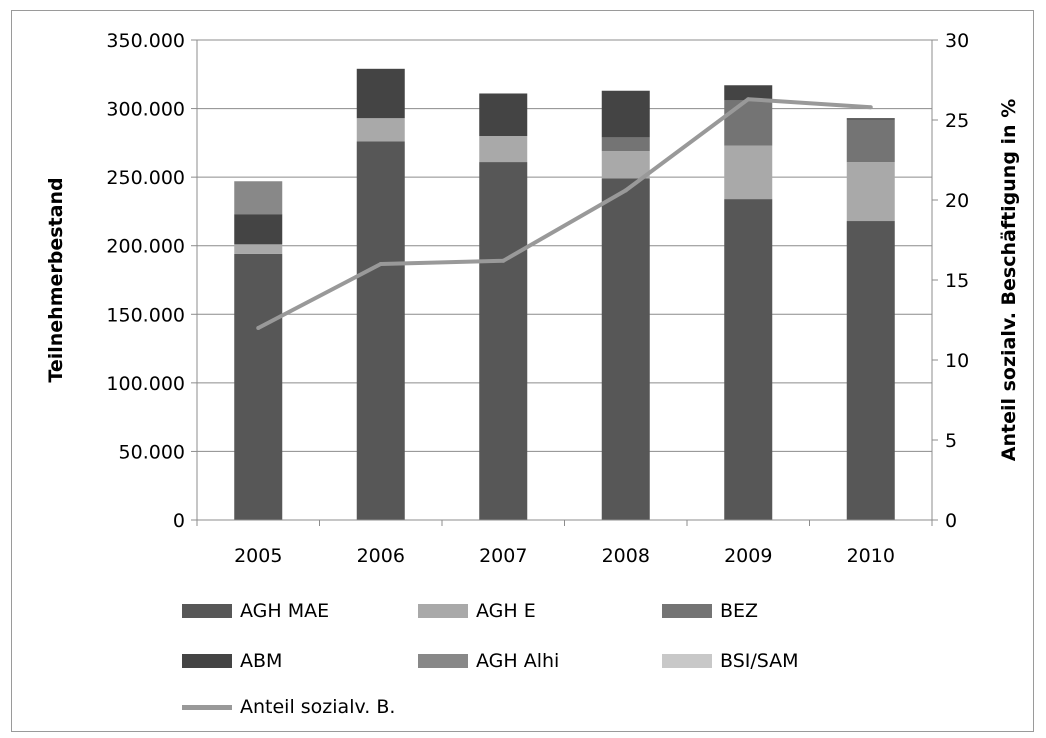 This screenshot has width=1046, height=738. Describe the element at coordinates (318, 707) in the screenshot. I see `legend-label: Anteil sozialv. B.` at that location.